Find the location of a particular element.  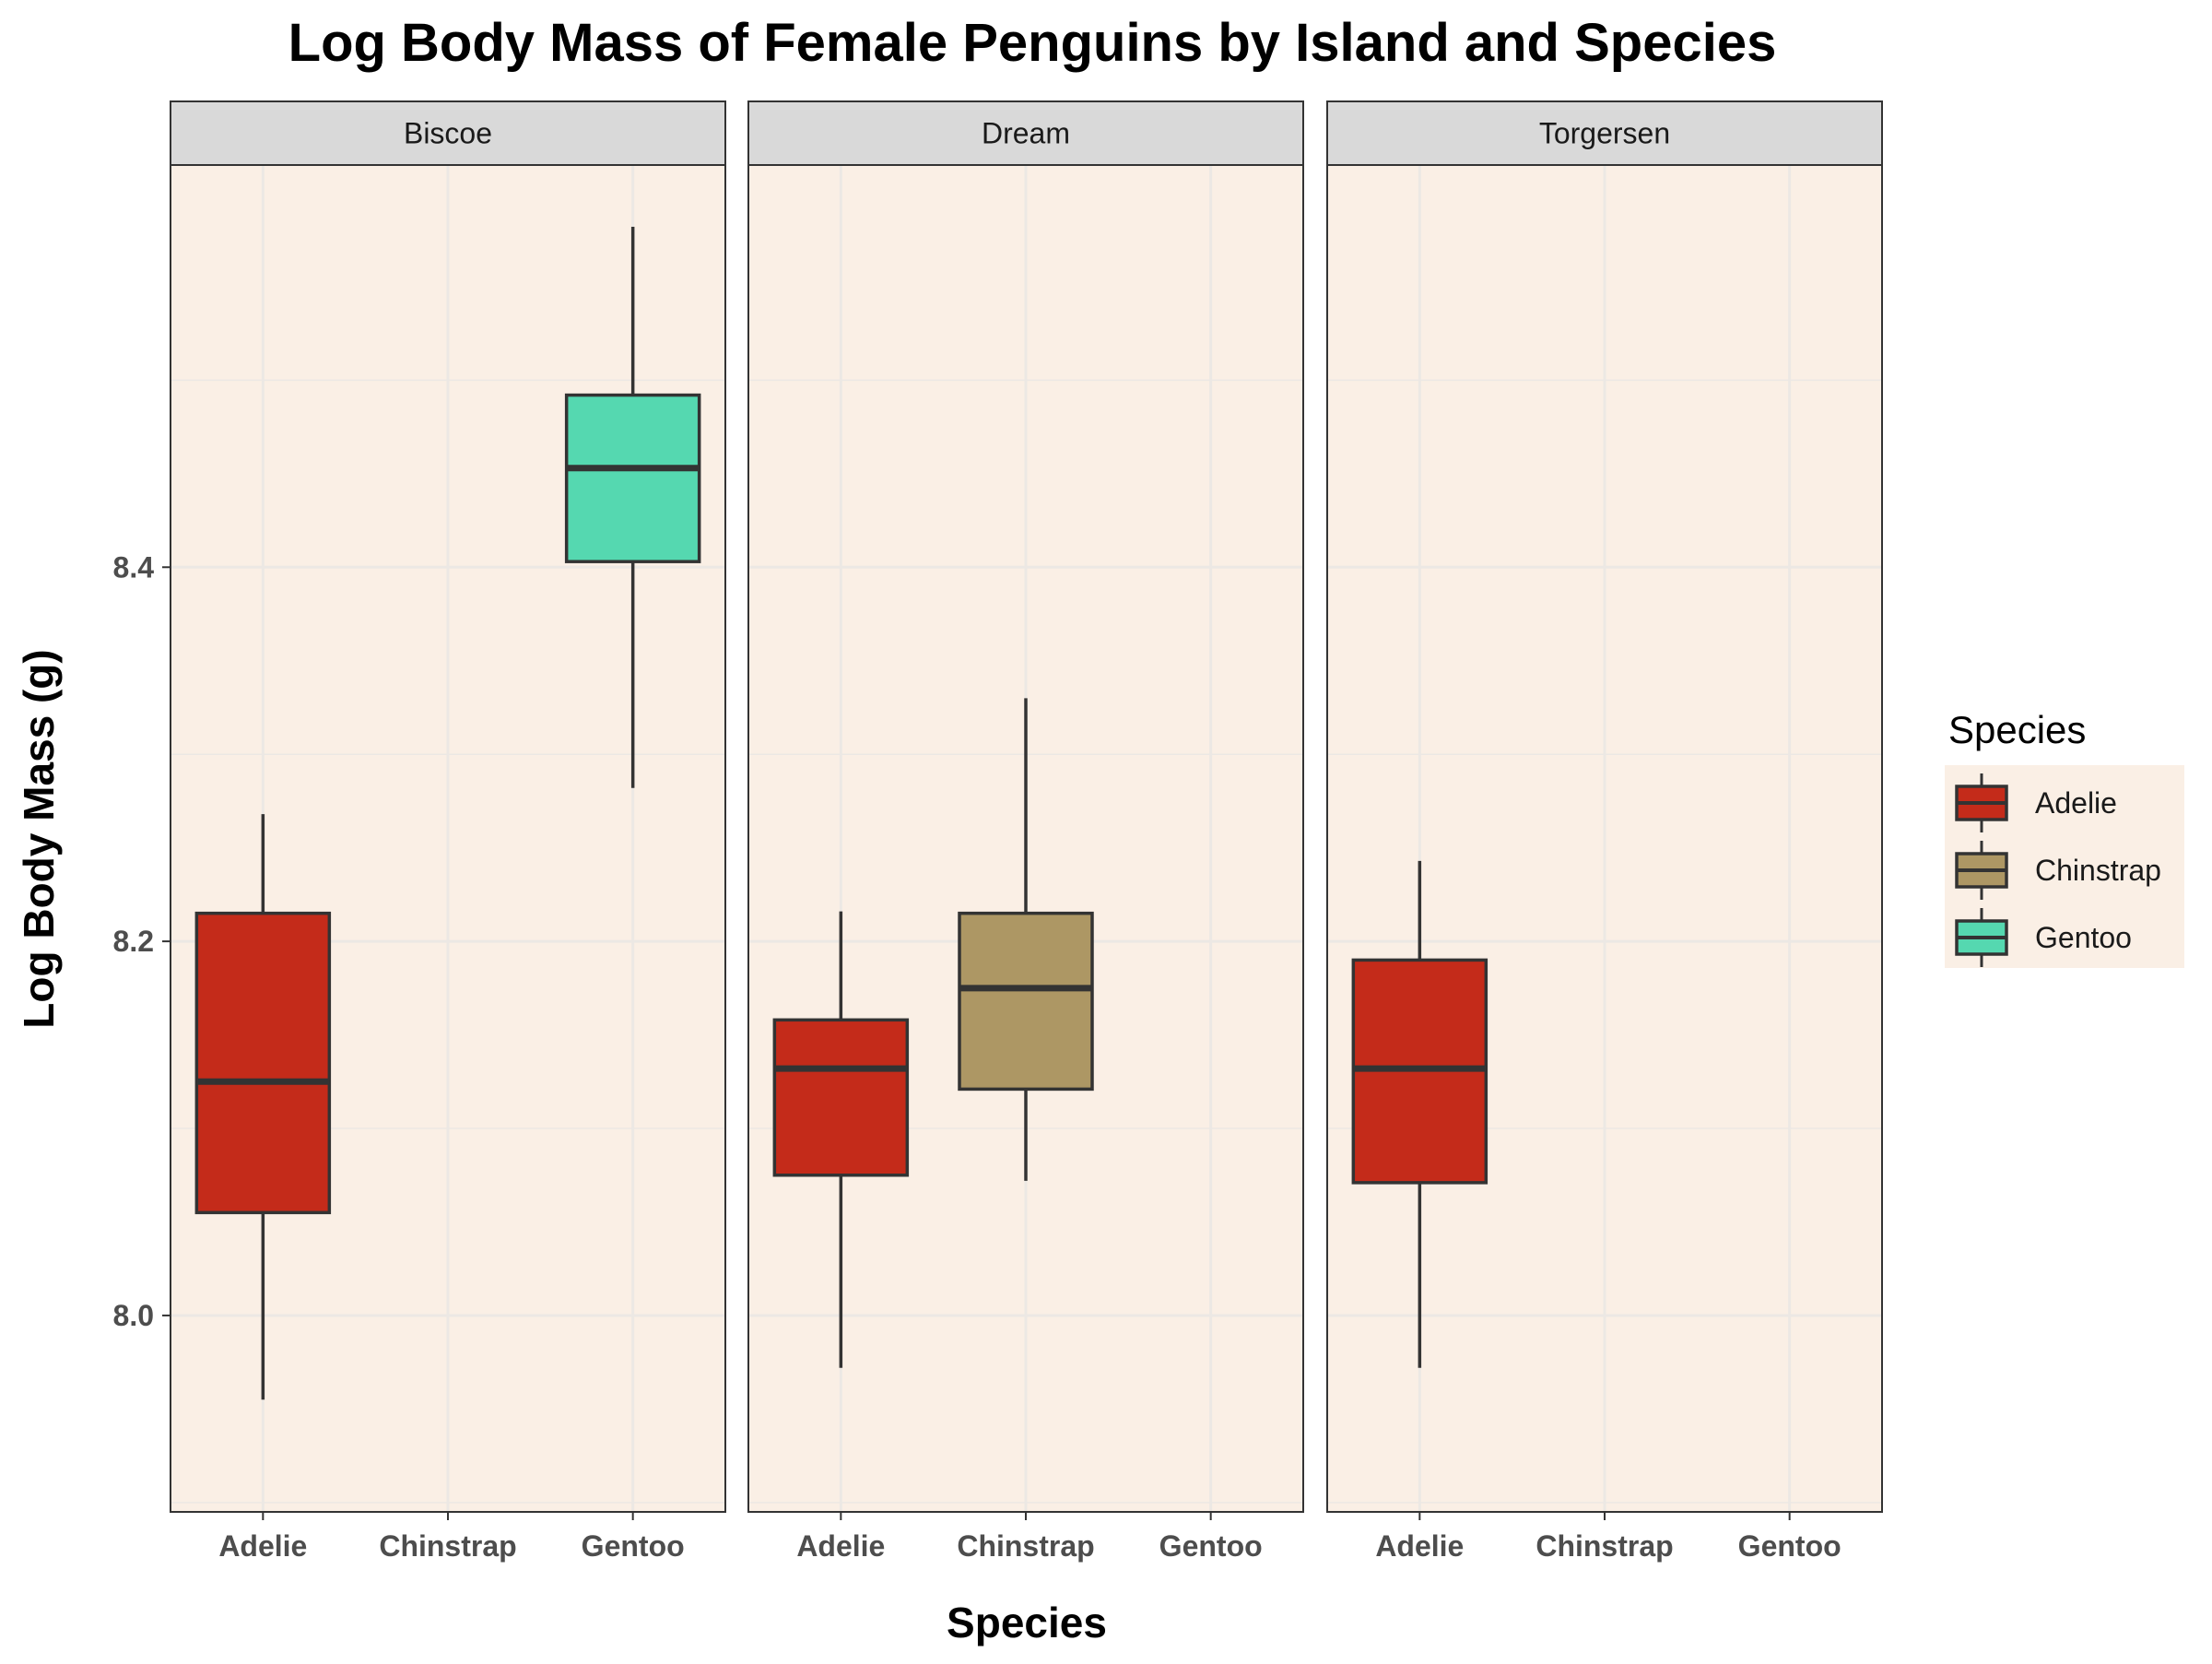

box-dream-chinstrap is located at coordinates (1026, 939).